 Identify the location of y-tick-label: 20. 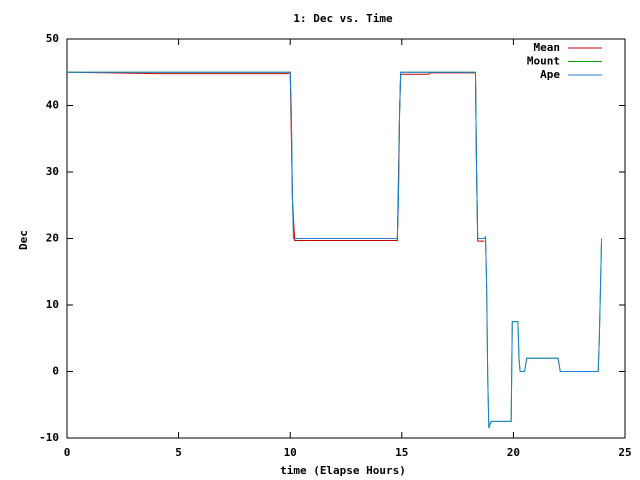
(52, 238).